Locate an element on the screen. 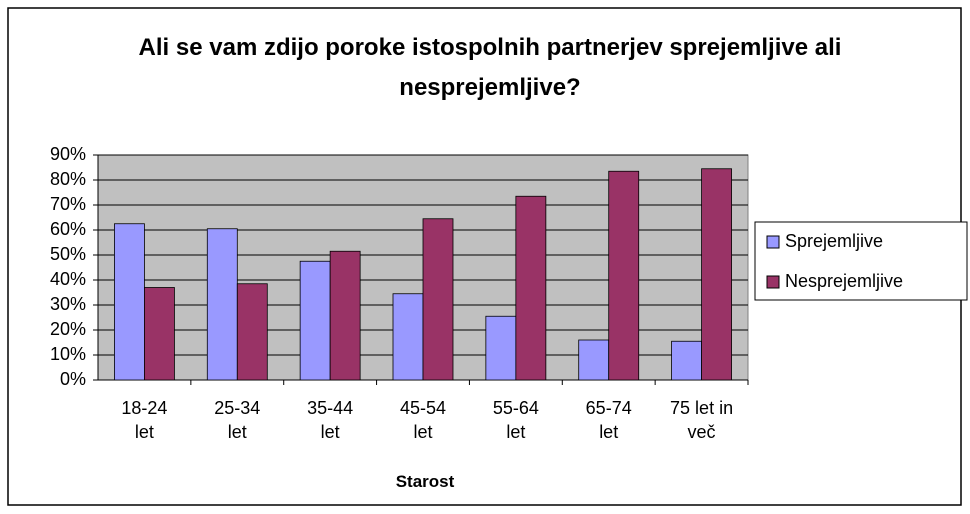 The image size is (970, 514). x-tick-label: 65-74 let is located at coordinates (608, 420).